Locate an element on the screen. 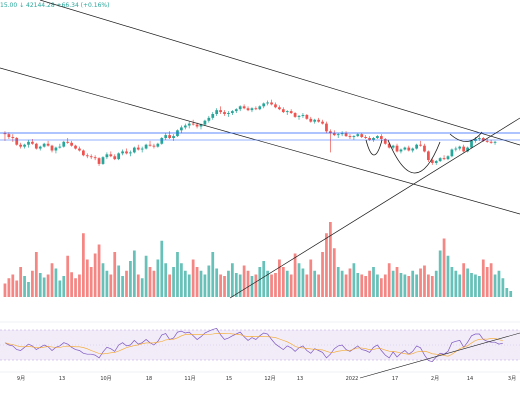  x-tick-label: 2022 is located at coordinates (352, 379).